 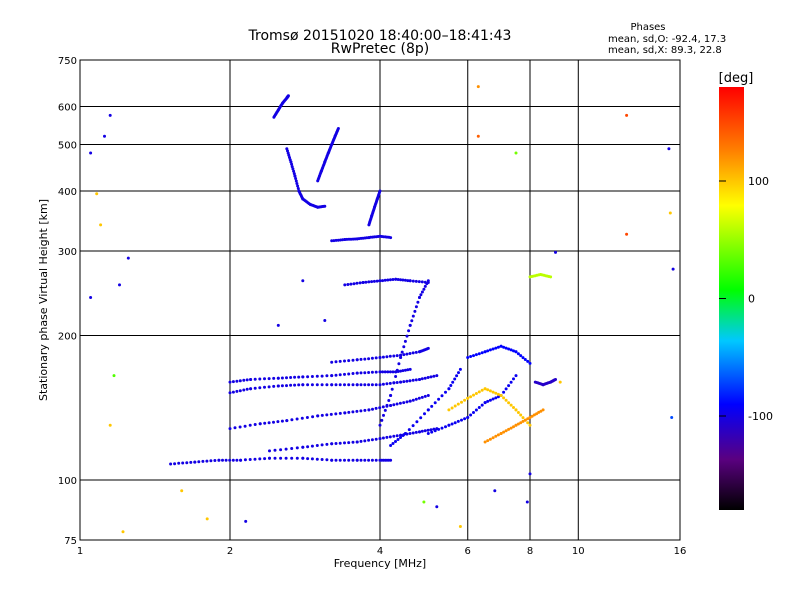 I want to click on x-tick-label: 6, so click(x=468, y=551).